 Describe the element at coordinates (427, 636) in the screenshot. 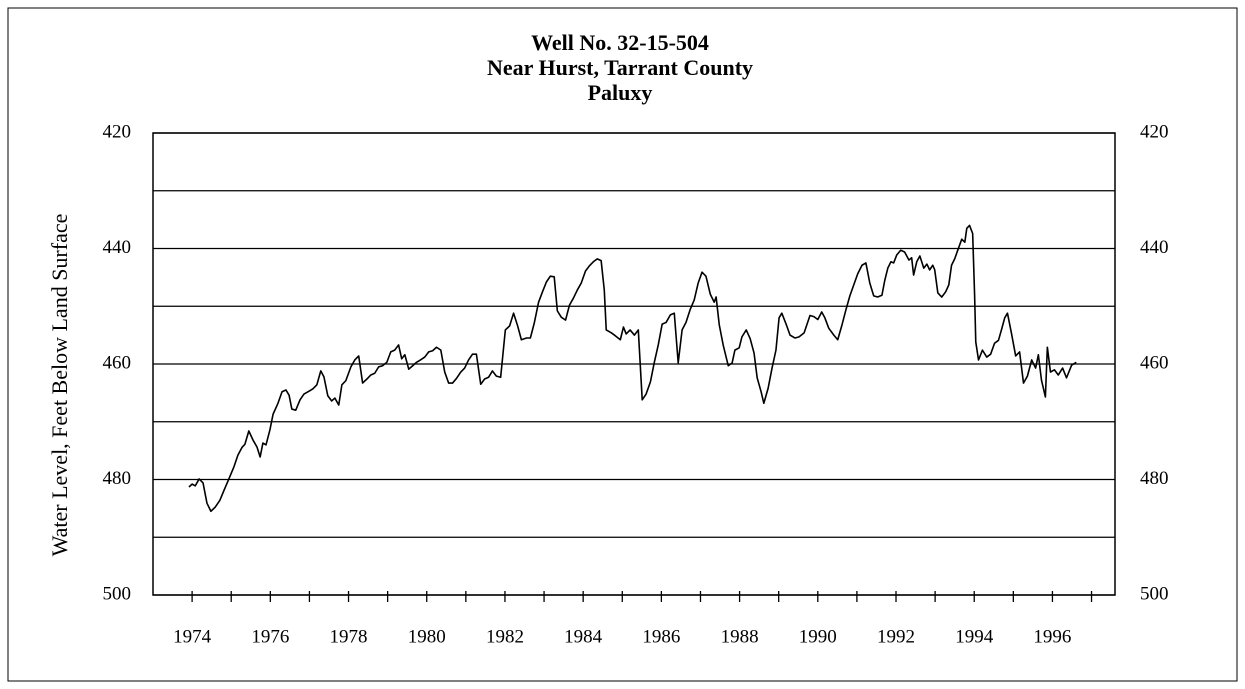

I see `x-tick-label: 1980` at that location.